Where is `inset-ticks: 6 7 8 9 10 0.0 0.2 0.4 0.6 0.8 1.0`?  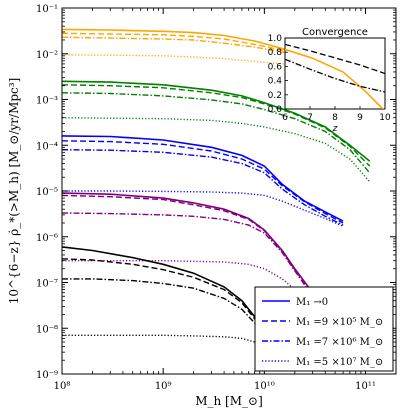
inset-ticks: 6 7 8 9 10 0.0 0.2 0.4 0.6 0.8 1.0 is located at coordinates (329, 78).